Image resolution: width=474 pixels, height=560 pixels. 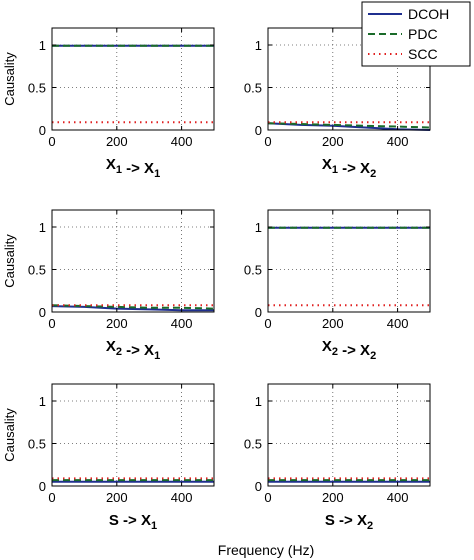 I want to click on x-common-label: Frequency (Hz), so click(x=266, y=550).